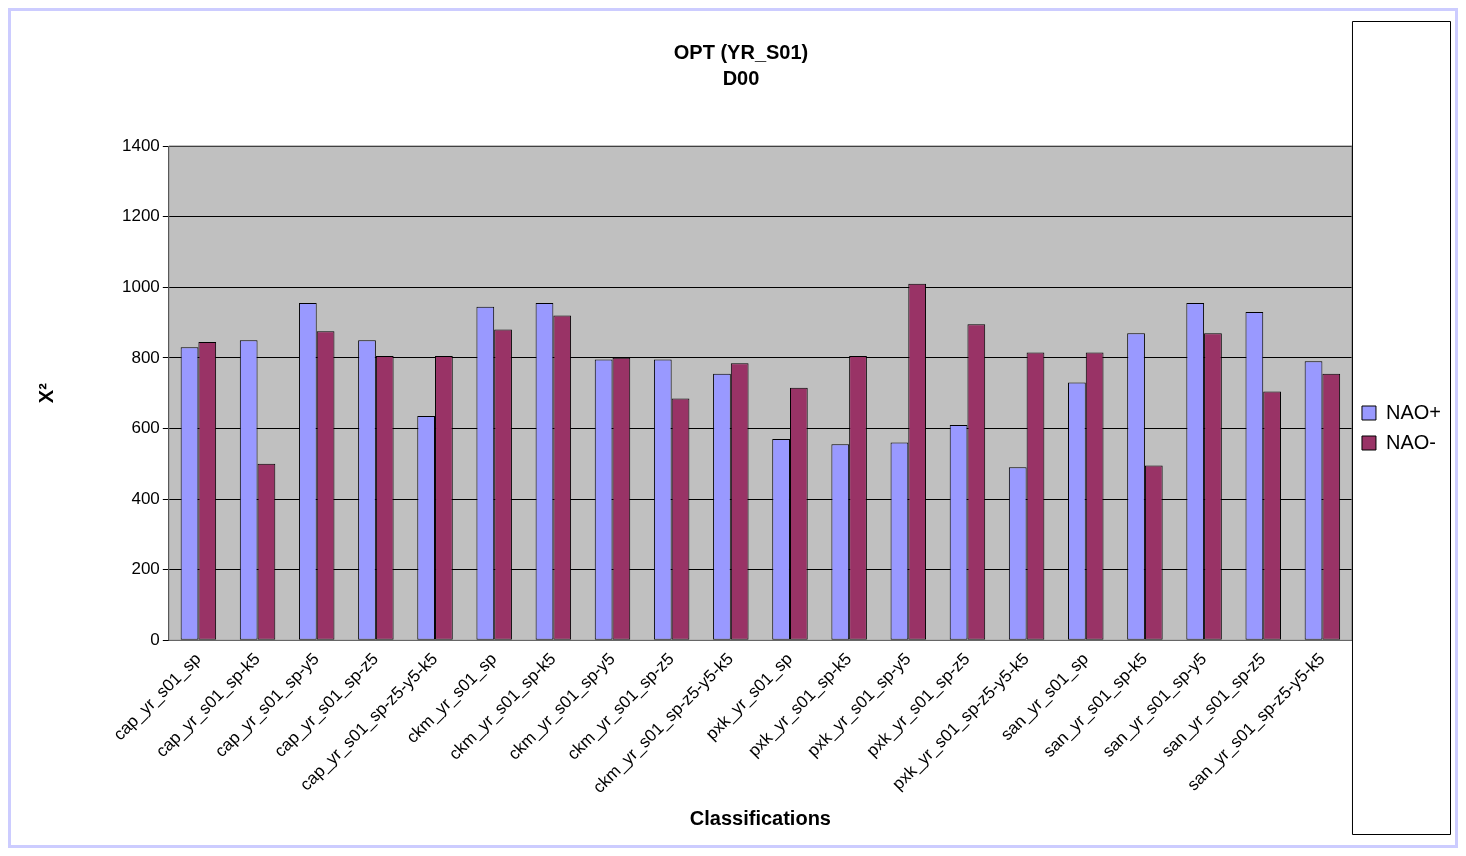  I want to click on y-tick-label: 200, so click(145, 569).